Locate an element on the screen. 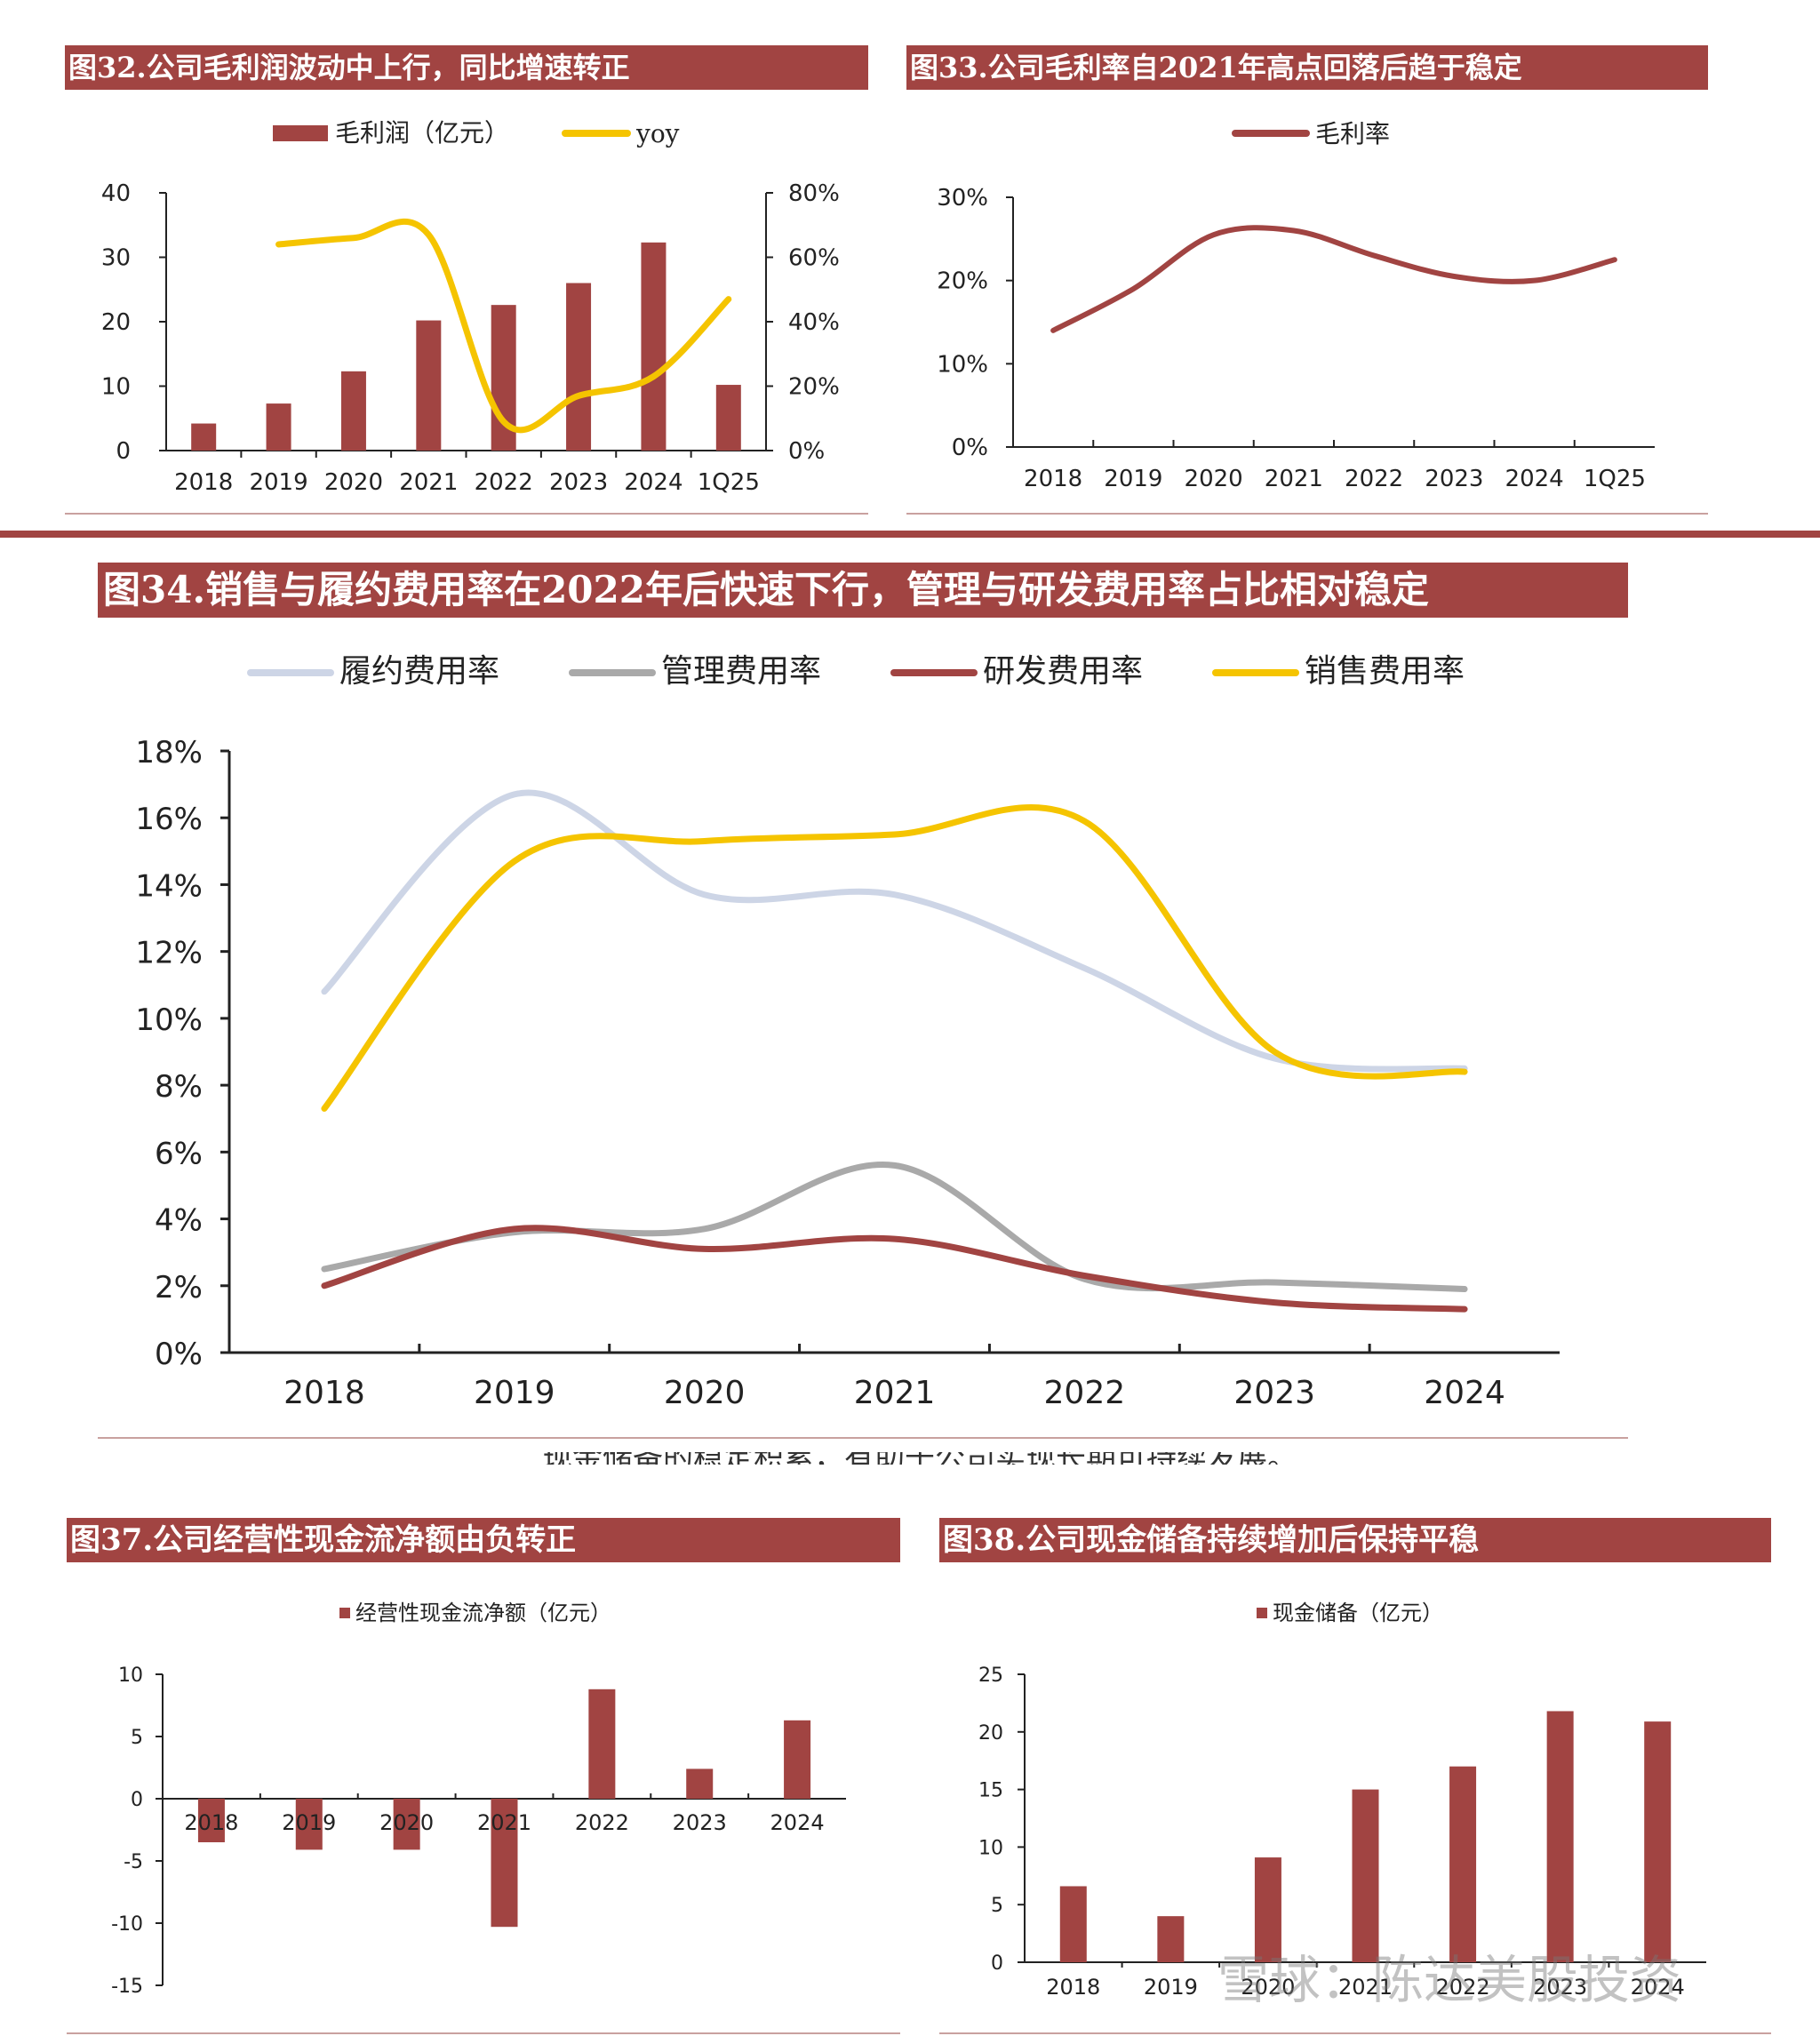 This screenshot has height=2044, width=1820. fig33-x-tick-label: 2024 is located at coordinates (1534, 479).